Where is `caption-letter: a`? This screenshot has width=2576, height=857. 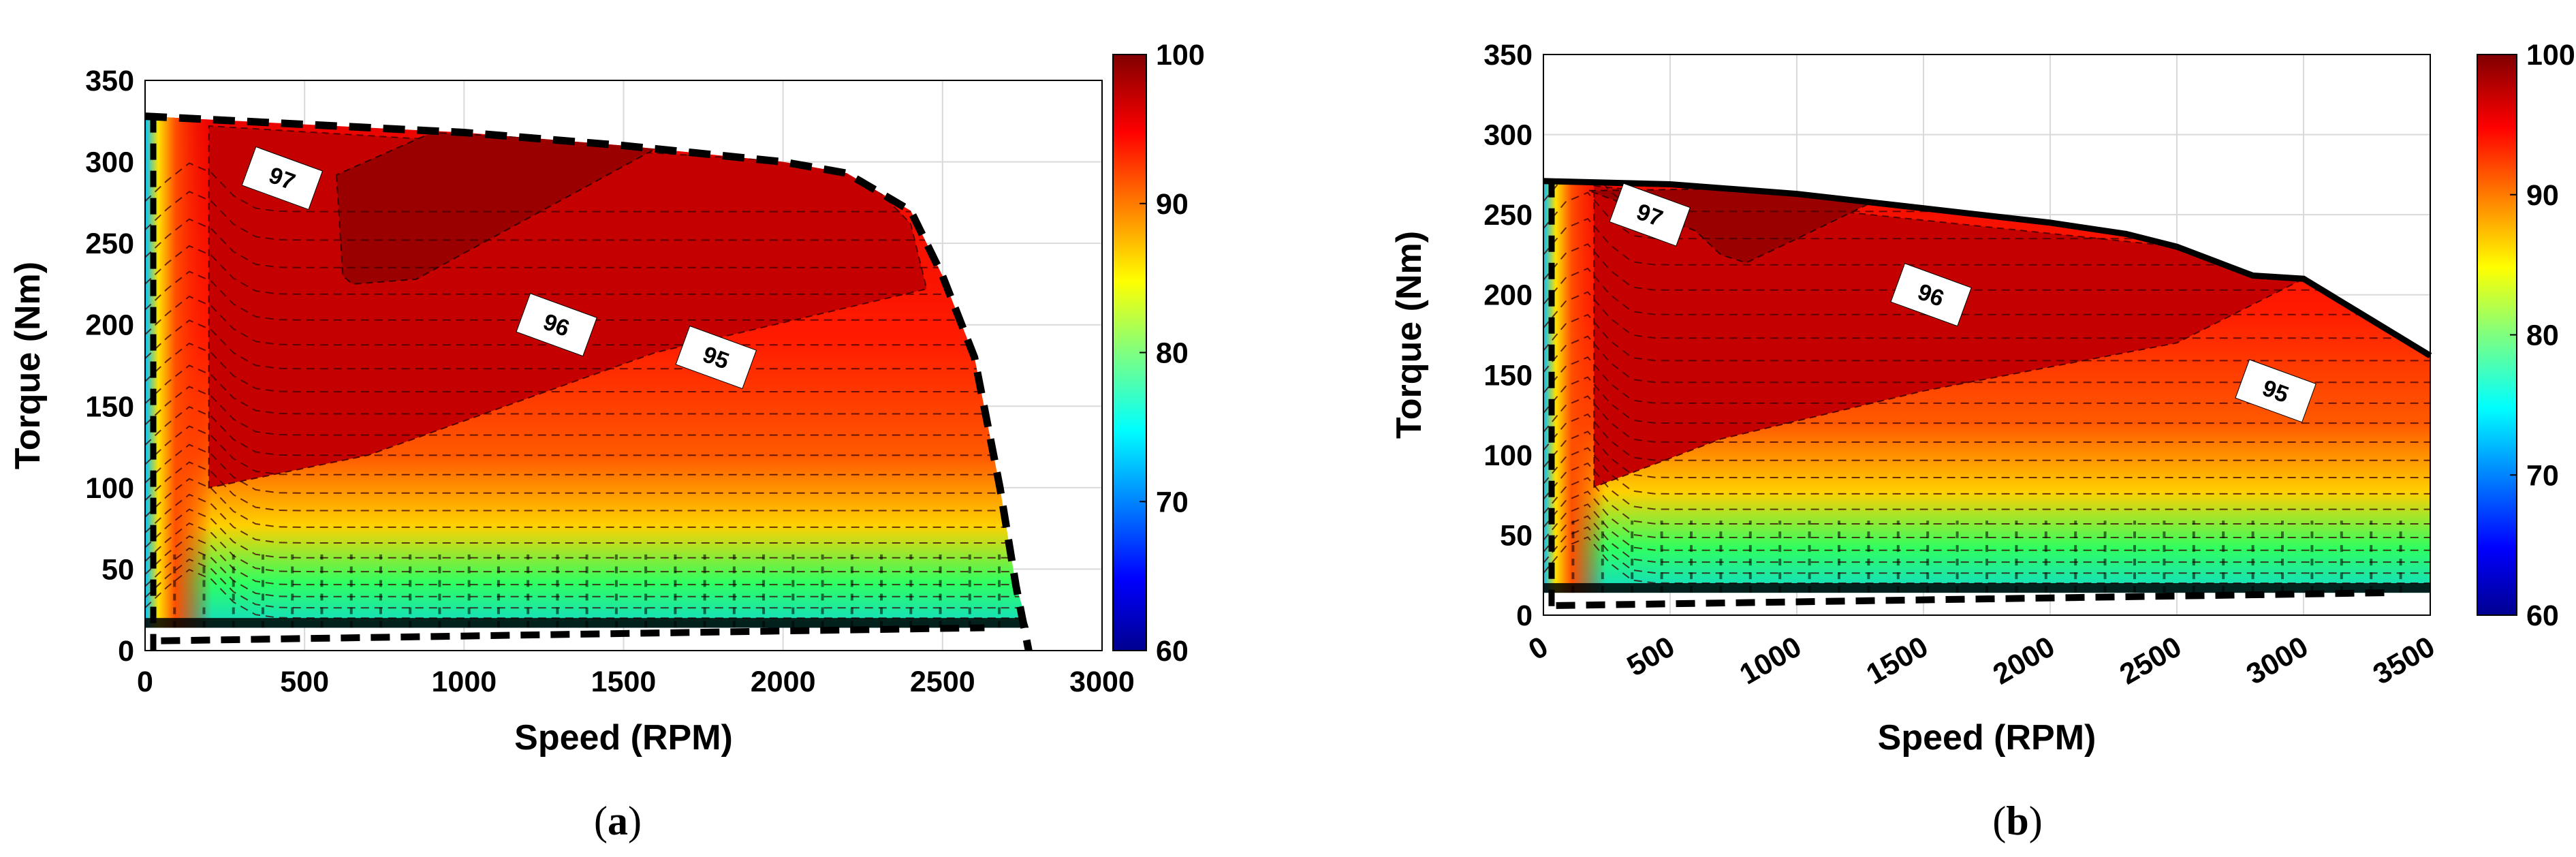
caption-letter: a is located at coordinates (618, 820).